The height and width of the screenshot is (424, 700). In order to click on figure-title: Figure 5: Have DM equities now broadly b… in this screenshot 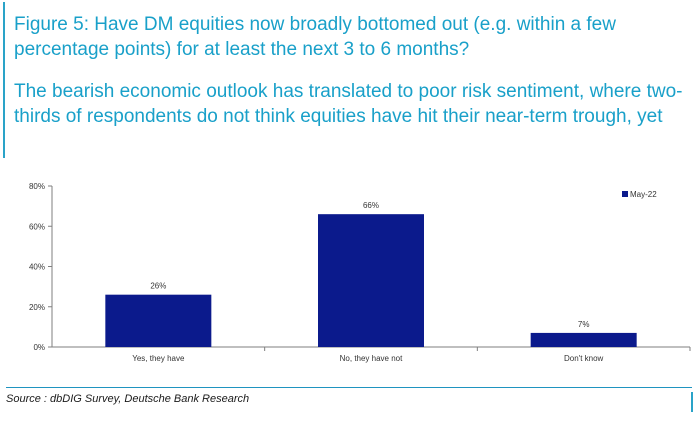, I will do `click(315, 37)`.